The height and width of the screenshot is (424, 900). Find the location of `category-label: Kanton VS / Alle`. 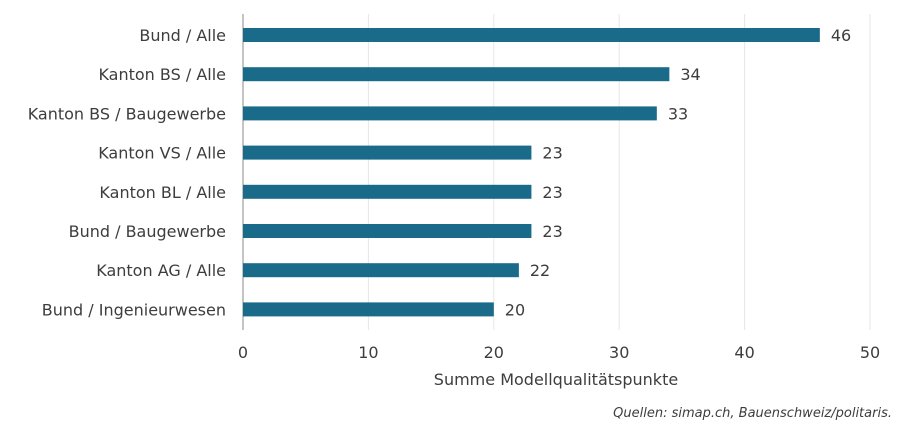

category-label: Kanton VS / Alle is located at coordinates (162, 153).